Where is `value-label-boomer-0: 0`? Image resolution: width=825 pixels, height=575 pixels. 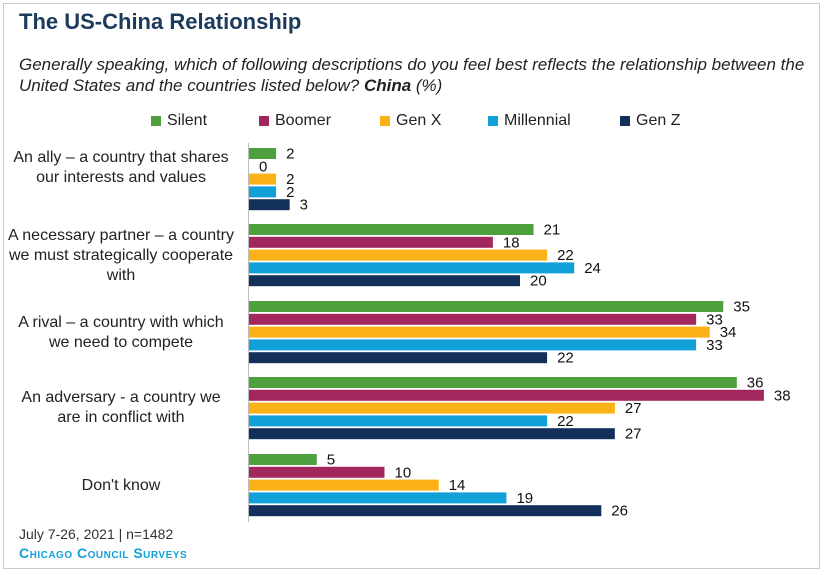
value-label-boomer-0: 0 is located at coordinates (263, 166).